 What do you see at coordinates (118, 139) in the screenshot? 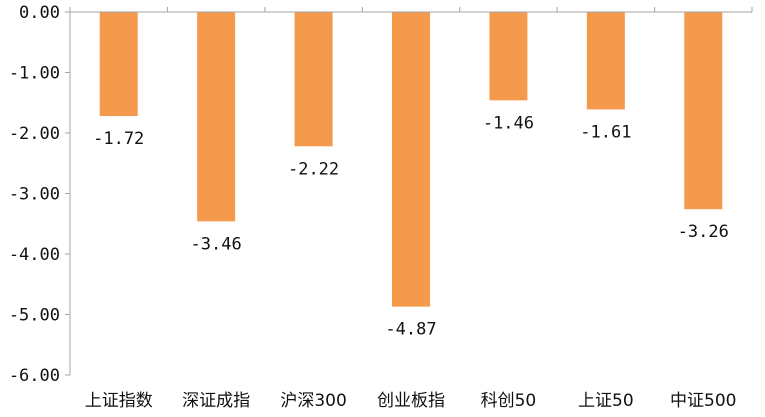
I see `data-label: -1.72` at bounding box center [118, 139].